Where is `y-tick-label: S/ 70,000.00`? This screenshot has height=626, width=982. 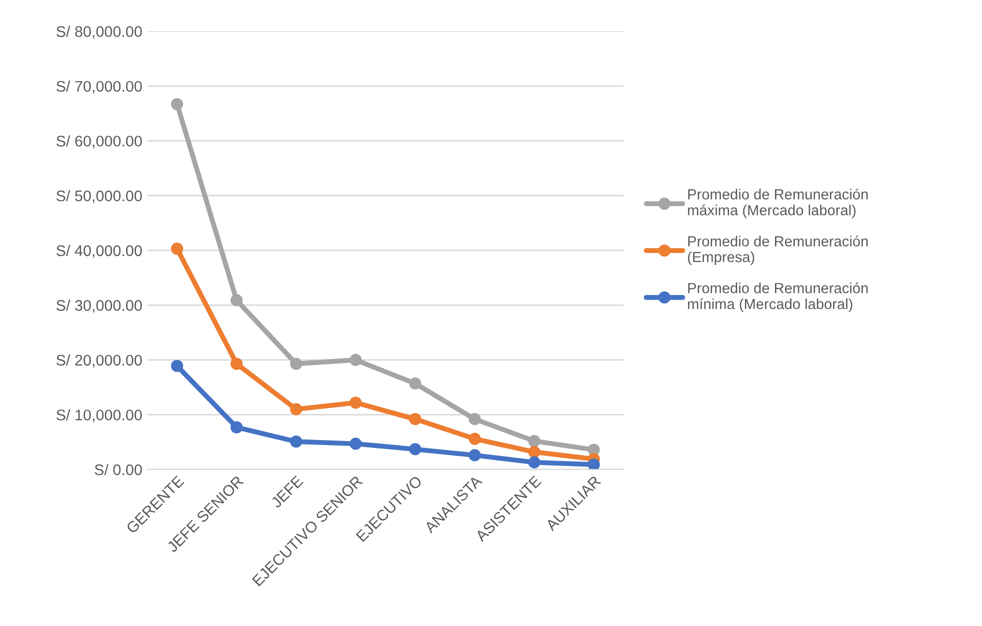 y-tick-label: S/ 70,000.00 is located at coordinates (99, 87).